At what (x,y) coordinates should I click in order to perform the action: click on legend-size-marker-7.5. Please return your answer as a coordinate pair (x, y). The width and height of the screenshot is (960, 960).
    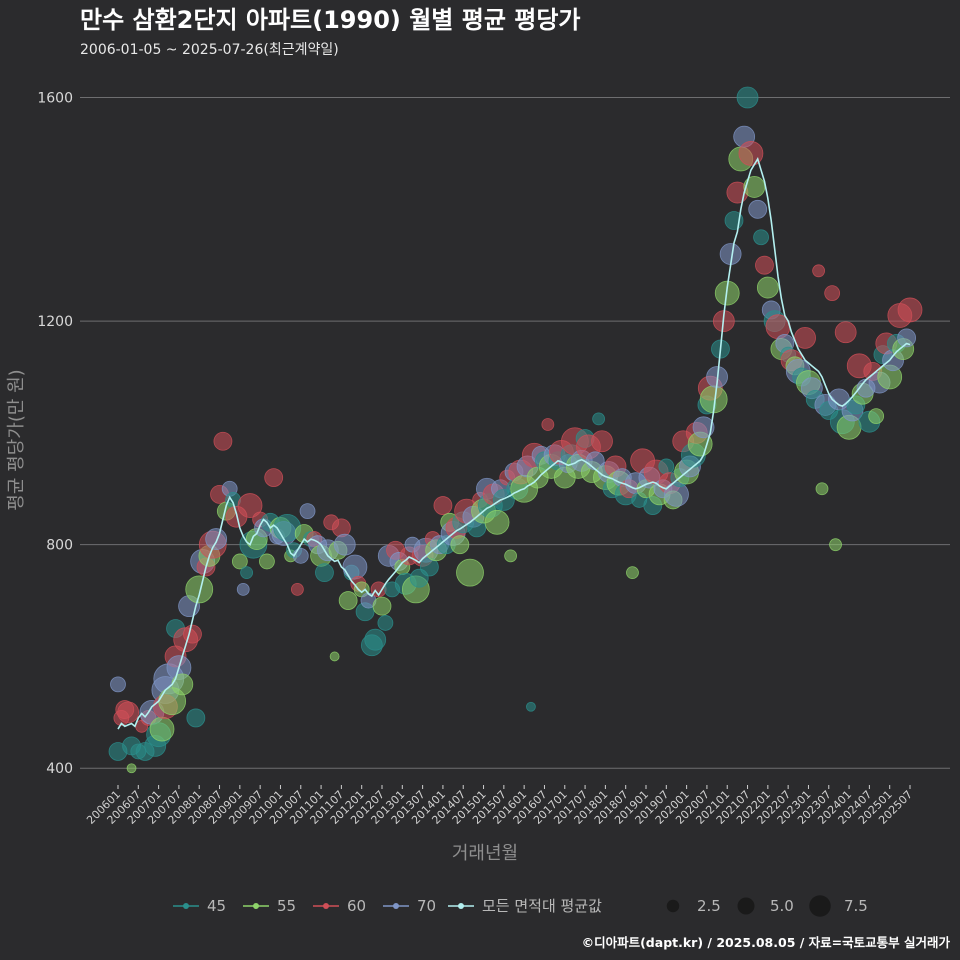
    Looking at the image, I should click on (820, 906).